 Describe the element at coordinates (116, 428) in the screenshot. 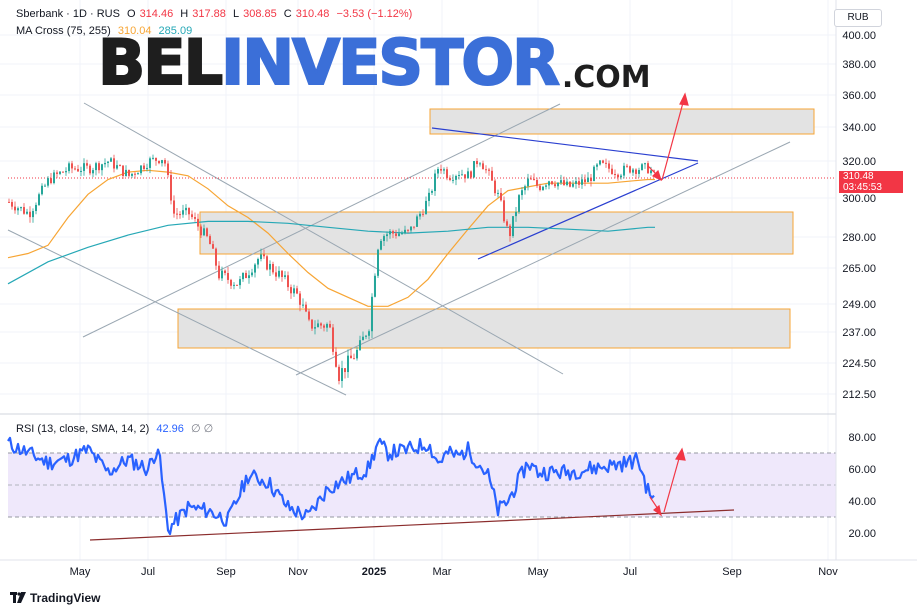

I see `legend-rsi: RSI (13, close, SMA, 14, 2) 42.96 ∅ ∅` at that location.